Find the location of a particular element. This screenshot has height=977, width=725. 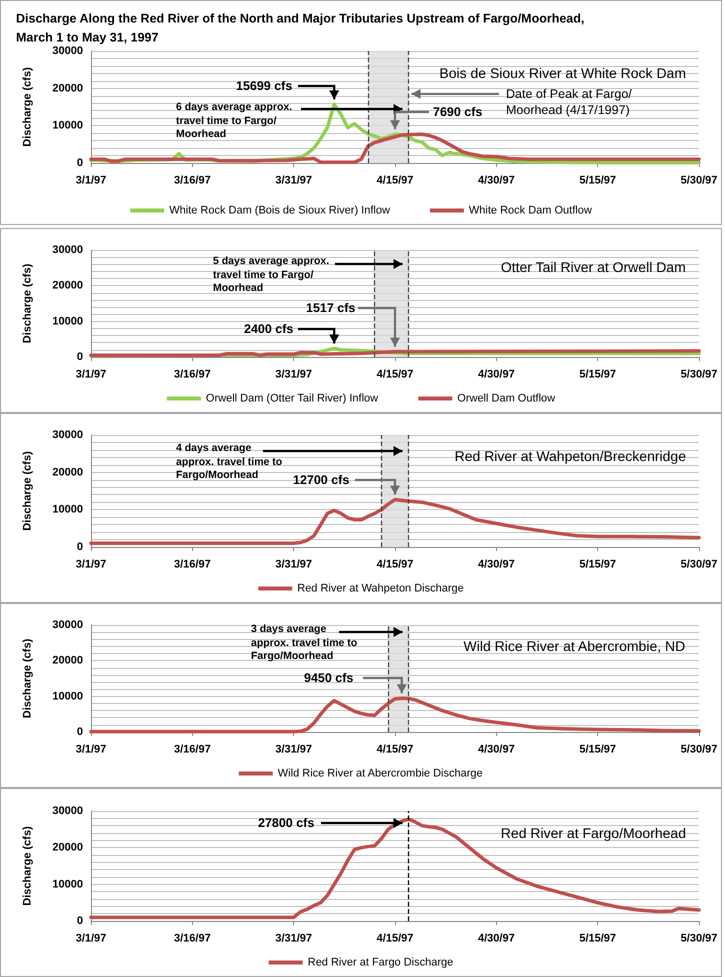

text: Otter Tail River at Orwell Dam is located at coordinates (593, 267).